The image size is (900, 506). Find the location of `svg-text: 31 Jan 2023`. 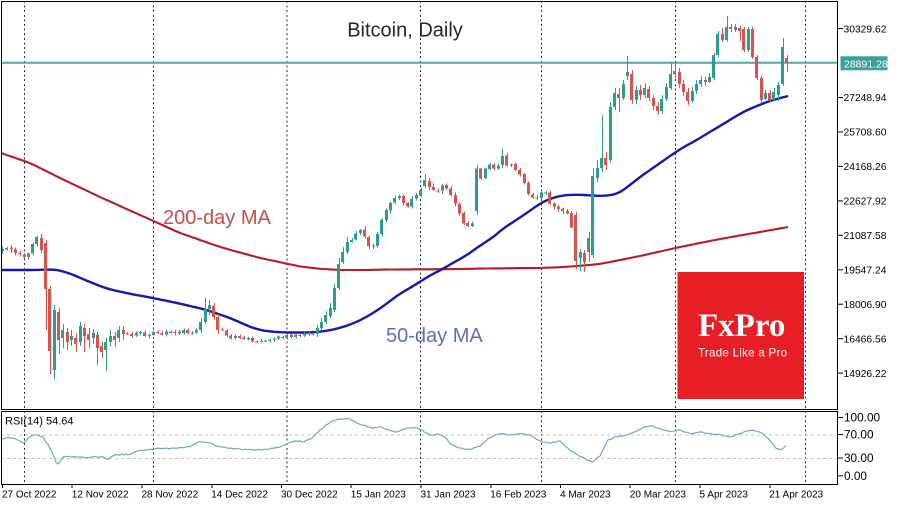

svg-text: 31 Jan 2023 is located at coordinates (448, 494).